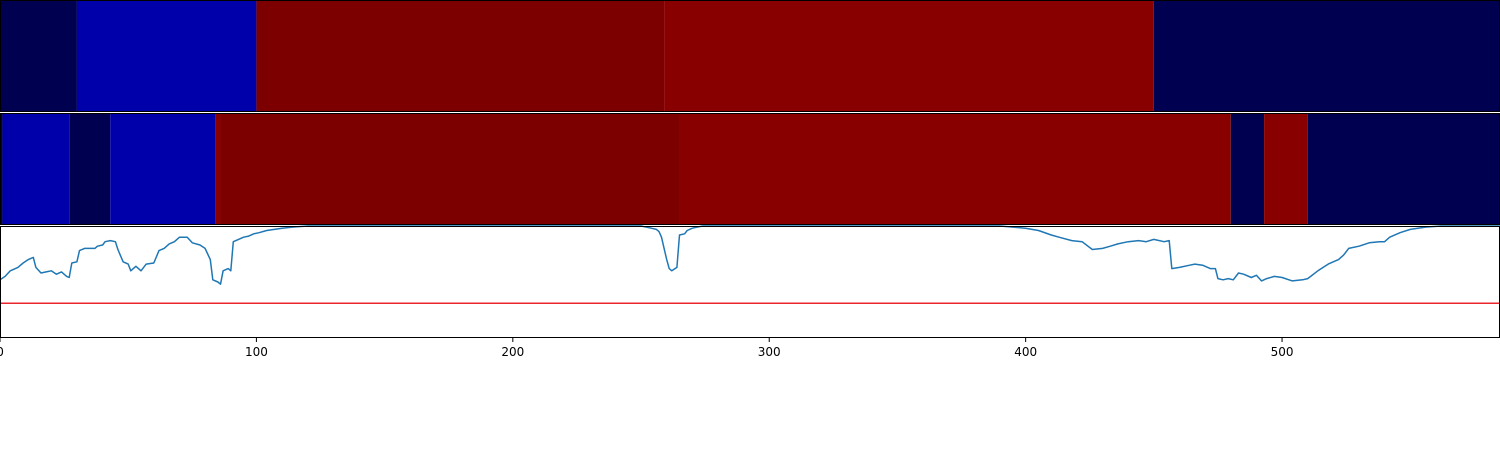  I want to click on x-tick-label: 400, so click(1025, 352).